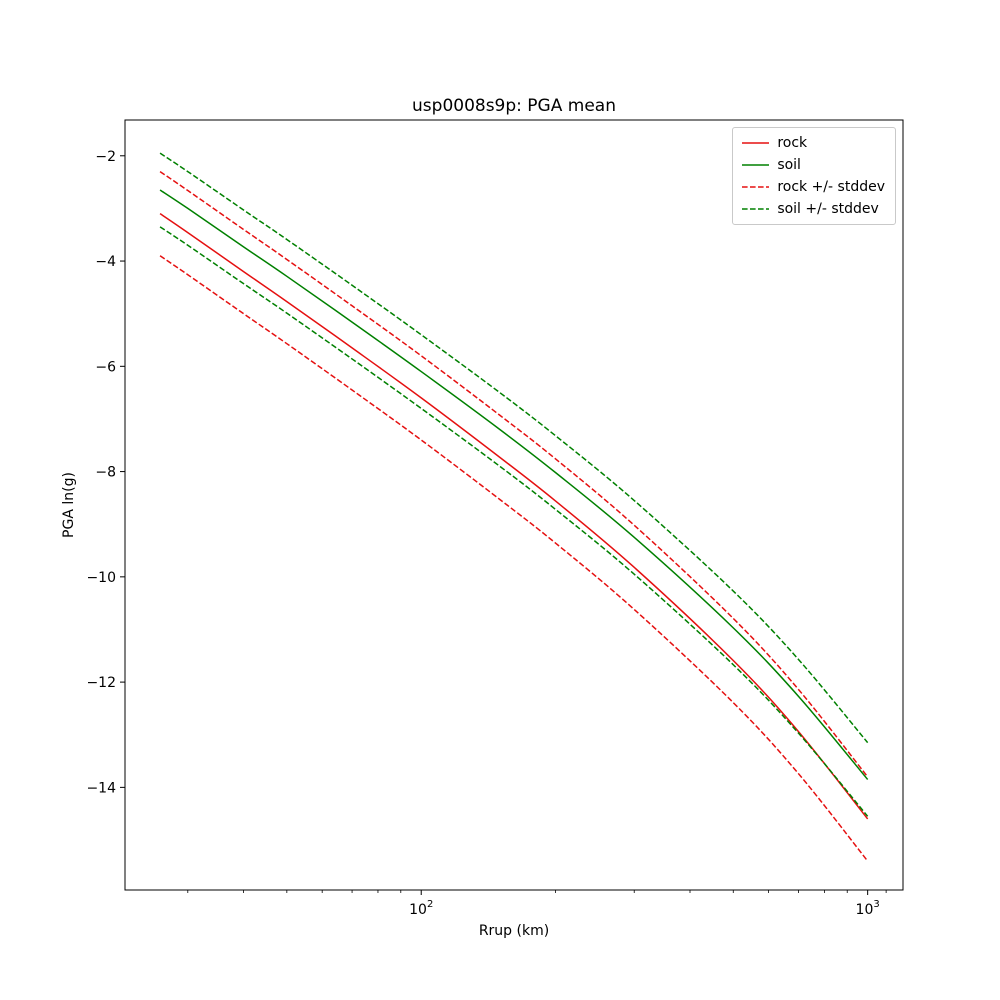 This screenshot has height=1000, width=1000. Describe the element at coordinates (514, 106) in the screenshot. I see `chart-title: usp0008s9p: PGA mean` at that location.